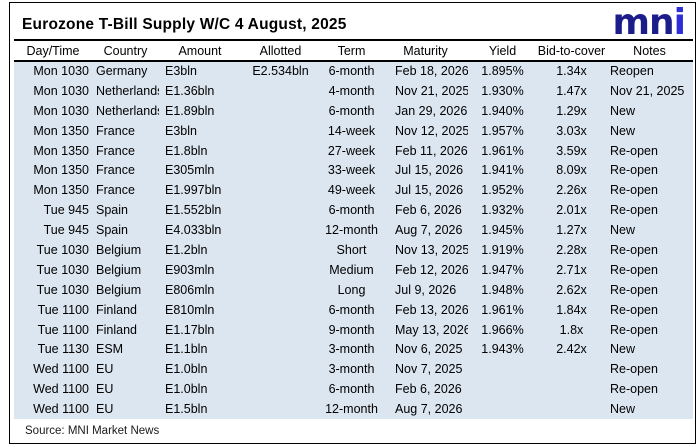 This screenshot has height=447, width=699. What do you see at coordinates (502, 90) in the screenshot?
I see `table-cell: 1.930%` at bounding box center [502, 90].